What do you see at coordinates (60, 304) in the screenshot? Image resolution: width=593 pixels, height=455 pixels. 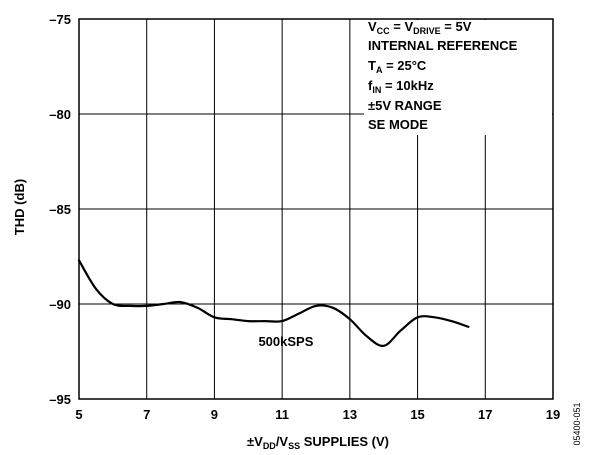 I see `y-tick-label: –90` at bounding box center [60, 304].